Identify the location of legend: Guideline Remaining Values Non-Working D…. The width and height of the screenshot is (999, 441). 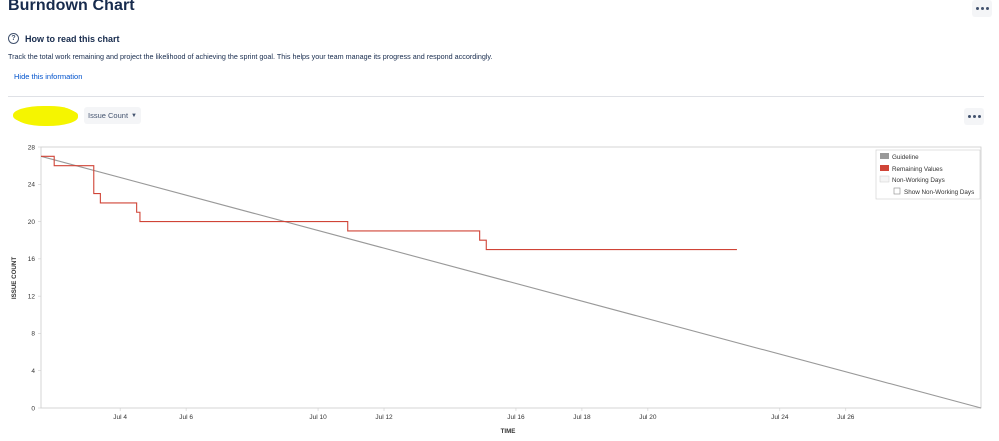
(928, 174).